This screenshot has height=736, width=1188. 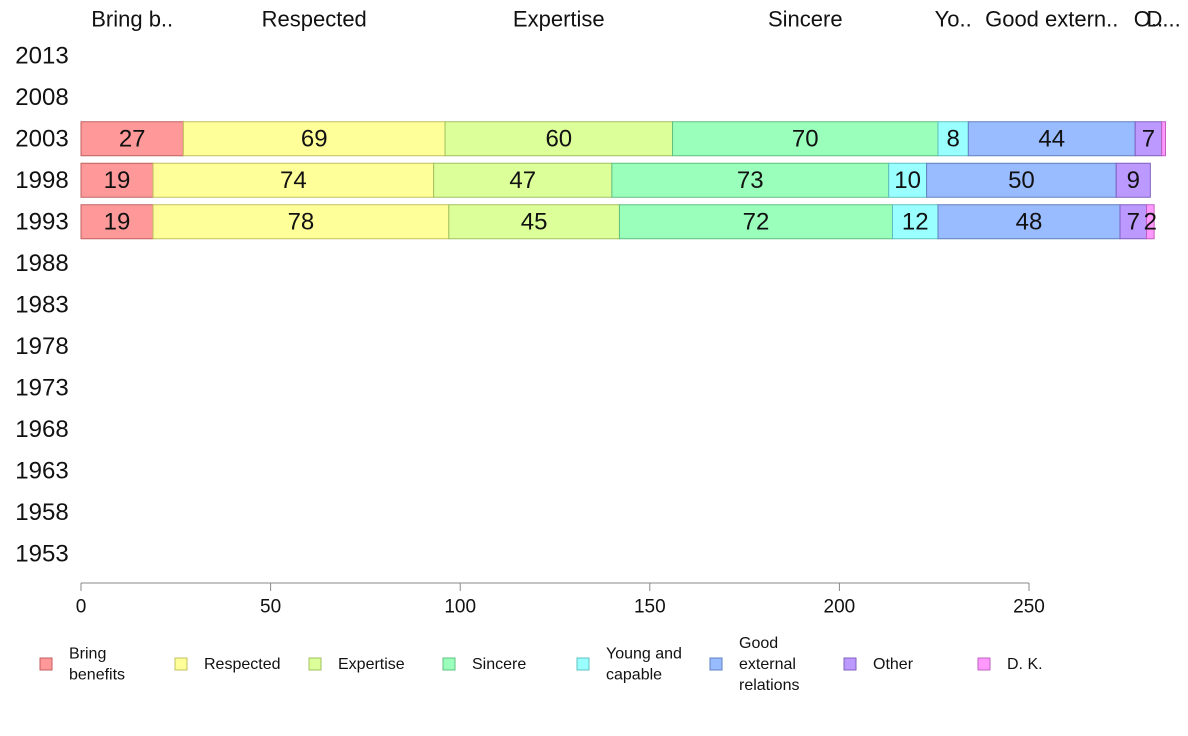 I want to click on data-label: 47, so click(x=522, y=180).